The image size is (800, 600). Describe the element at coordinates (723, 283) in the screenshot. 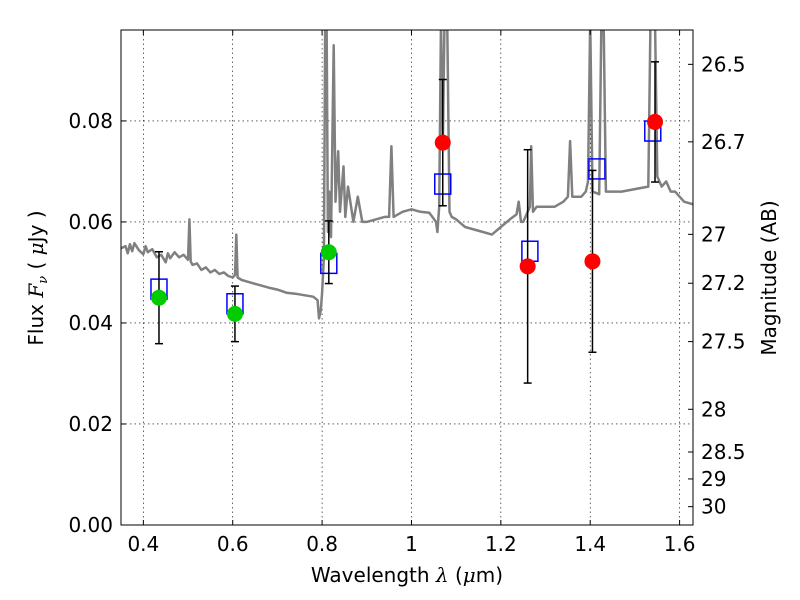

I see `y2-tick-label: 27.2` at that location.